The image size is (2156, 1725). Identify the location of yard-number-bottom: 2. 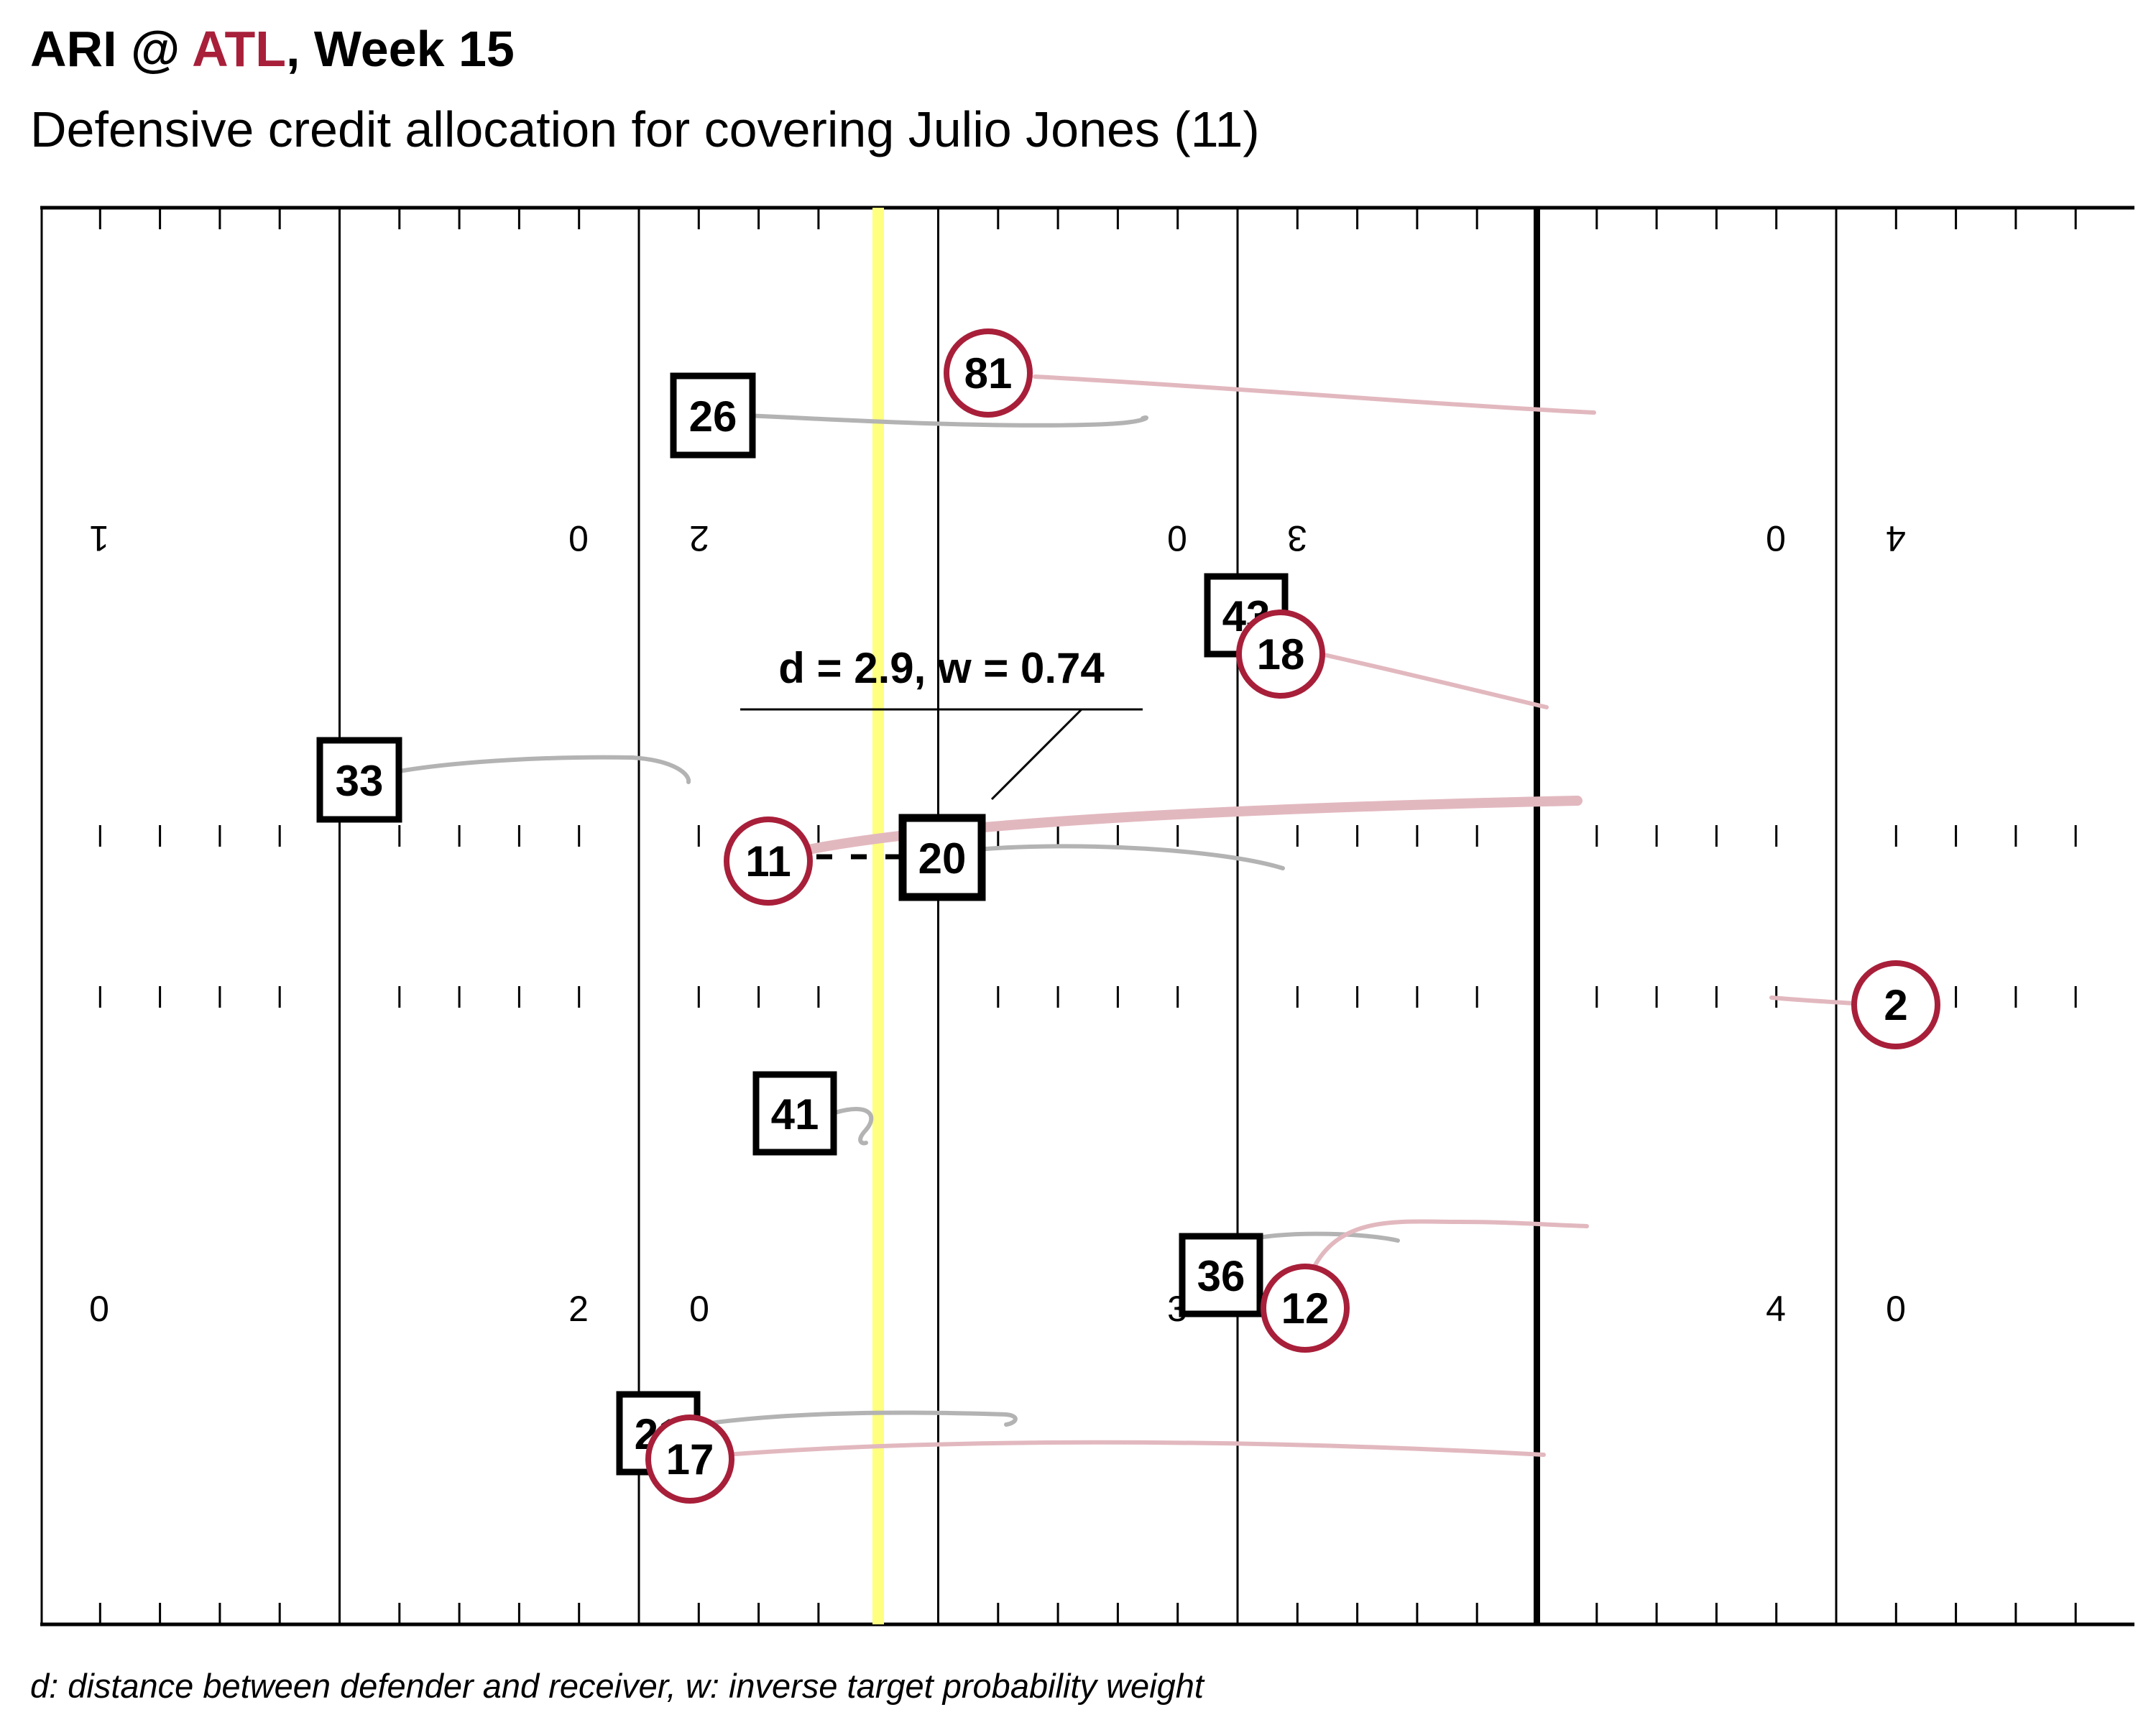
(578, 1309).